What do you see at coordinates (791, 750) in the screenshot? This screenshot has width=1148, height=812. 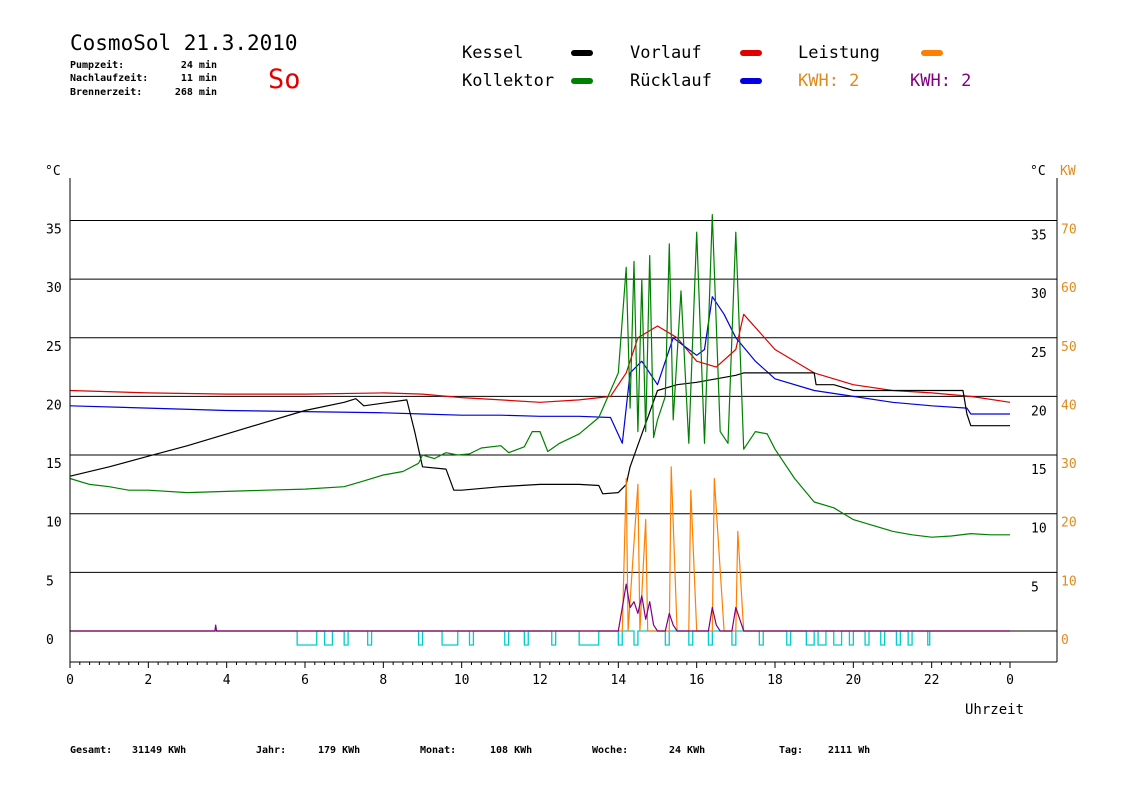 I see `footer-tag-label: Tag:` at bounding box center [791, 750].